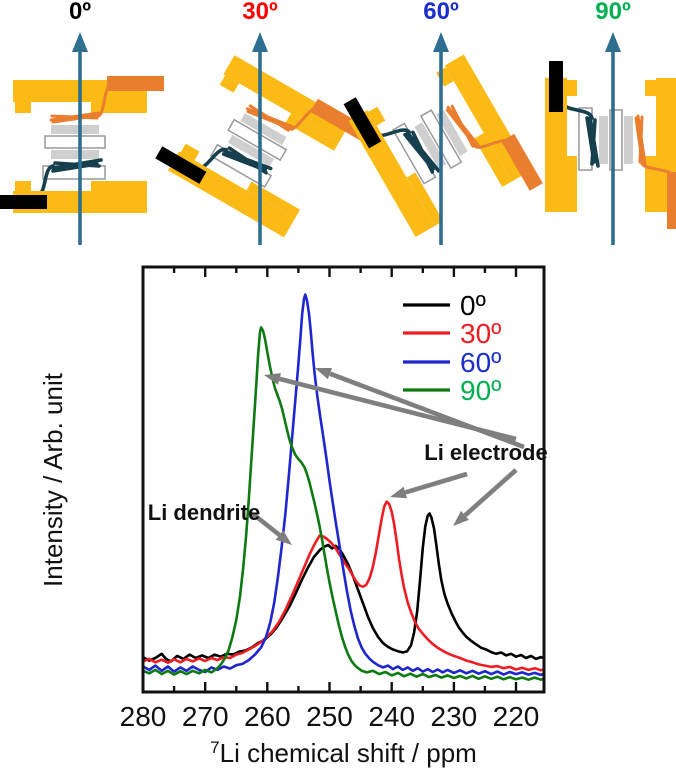 The image size is (676, 771). Describe the element at coordinates (516, 716) in the screenshot. I see `x-tick-label: 220` at that location.